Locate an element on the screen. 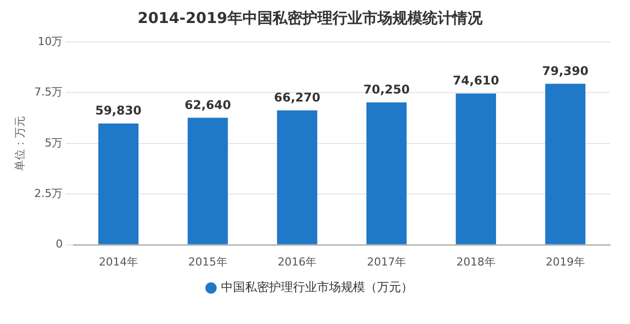  x-tick-label: 2017年 is located at coordinates (386, 261).